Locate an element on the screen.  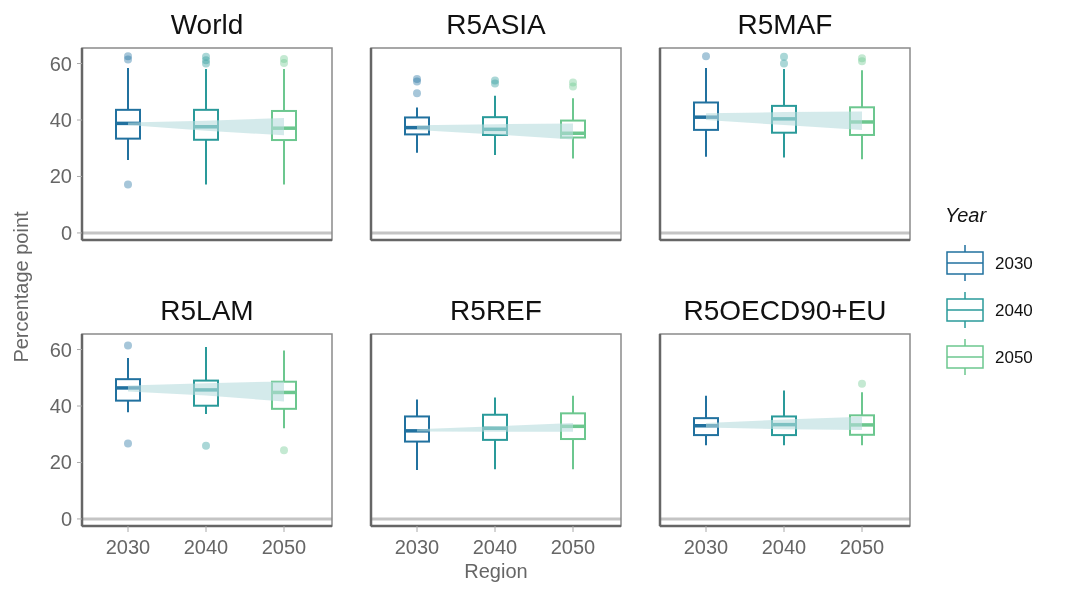
x-axis-title: Region is located at coordinates (496, 571).